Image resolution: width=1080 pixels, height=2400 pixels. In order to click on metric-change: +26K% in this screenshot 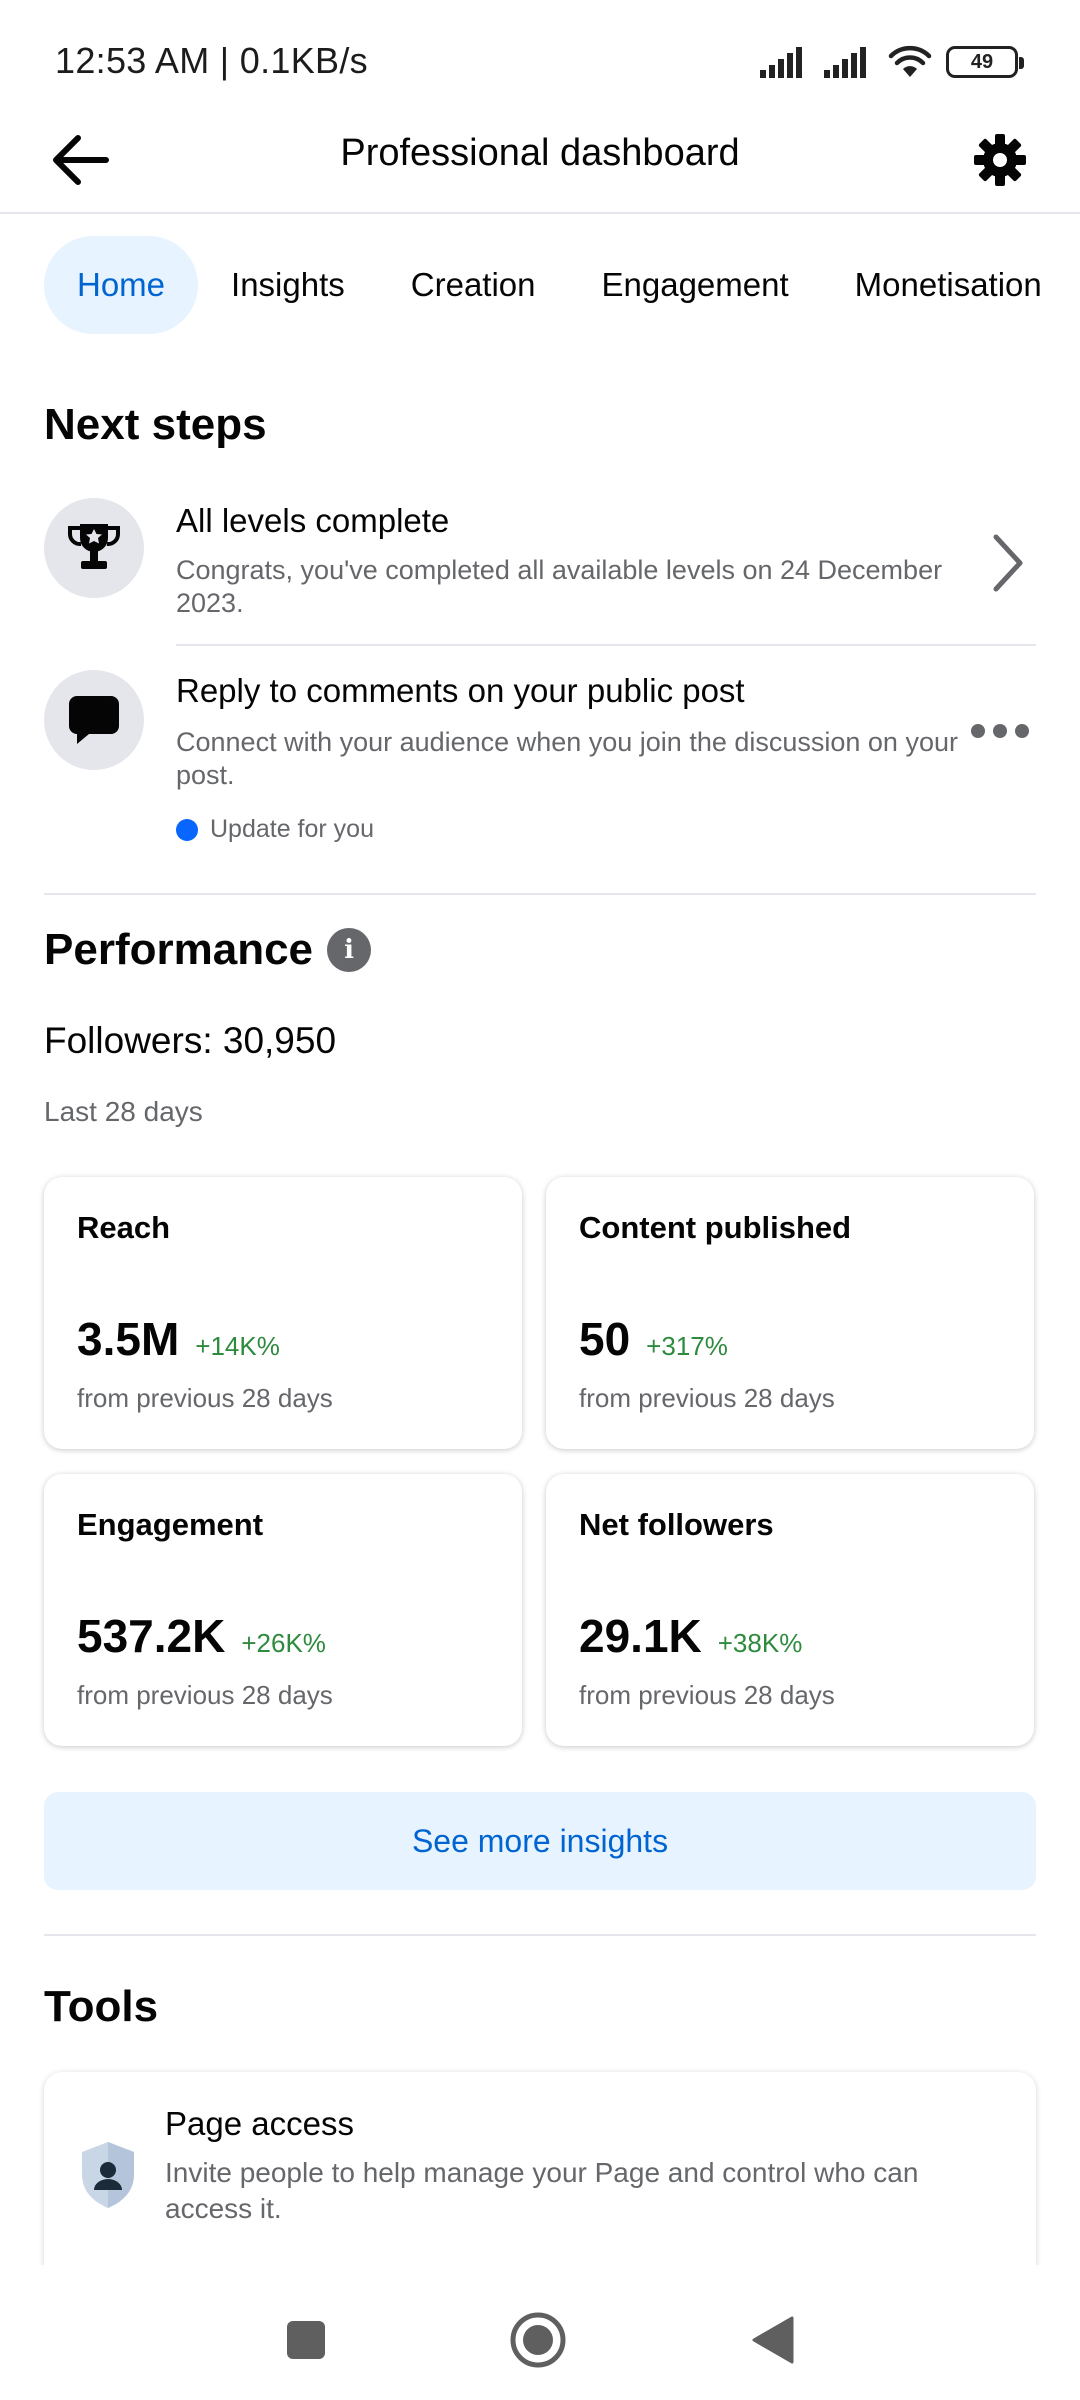, I will do `click(283, 1643)`.